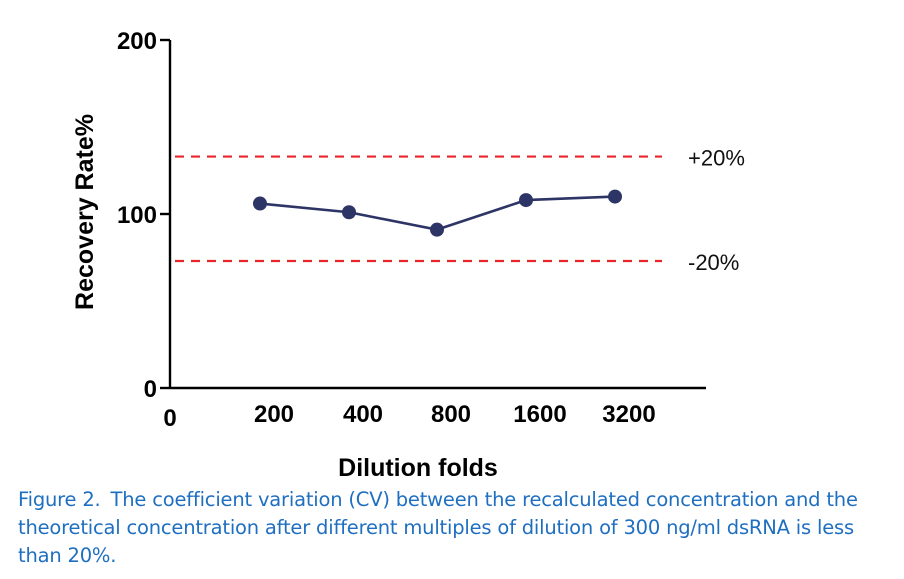 This screenshot has height=579, width=904. What do you see at coordinates (274, 414) in the screenshot?
I see `x-tick-label-0: 200` at bounding box center [274, 414].